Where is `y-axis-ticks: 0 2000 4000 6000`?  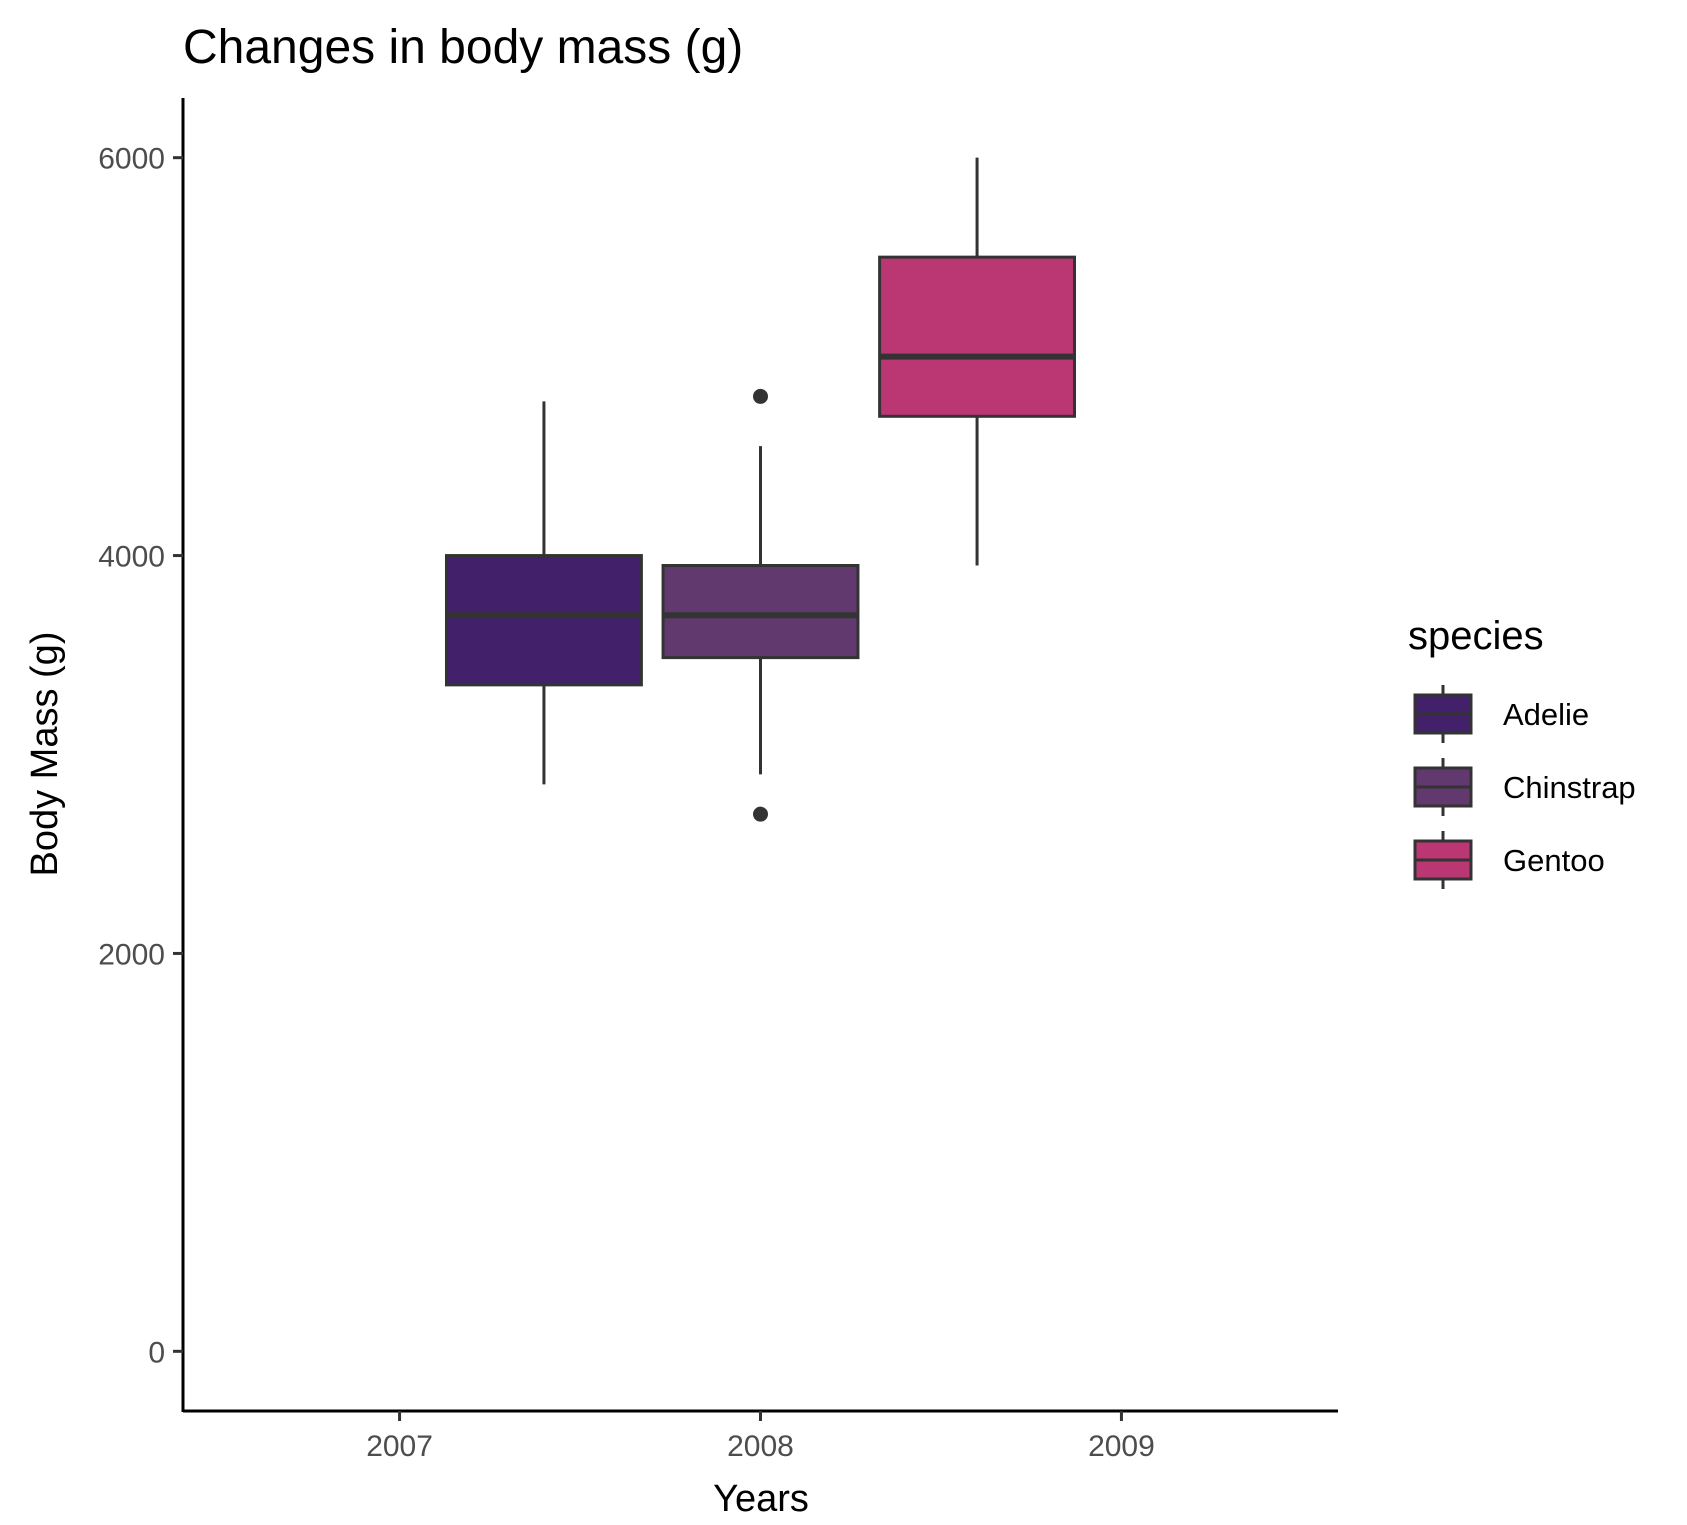 y-axis-ticks: 0 2000 4000 6000 is located at coordinates (140, 756).